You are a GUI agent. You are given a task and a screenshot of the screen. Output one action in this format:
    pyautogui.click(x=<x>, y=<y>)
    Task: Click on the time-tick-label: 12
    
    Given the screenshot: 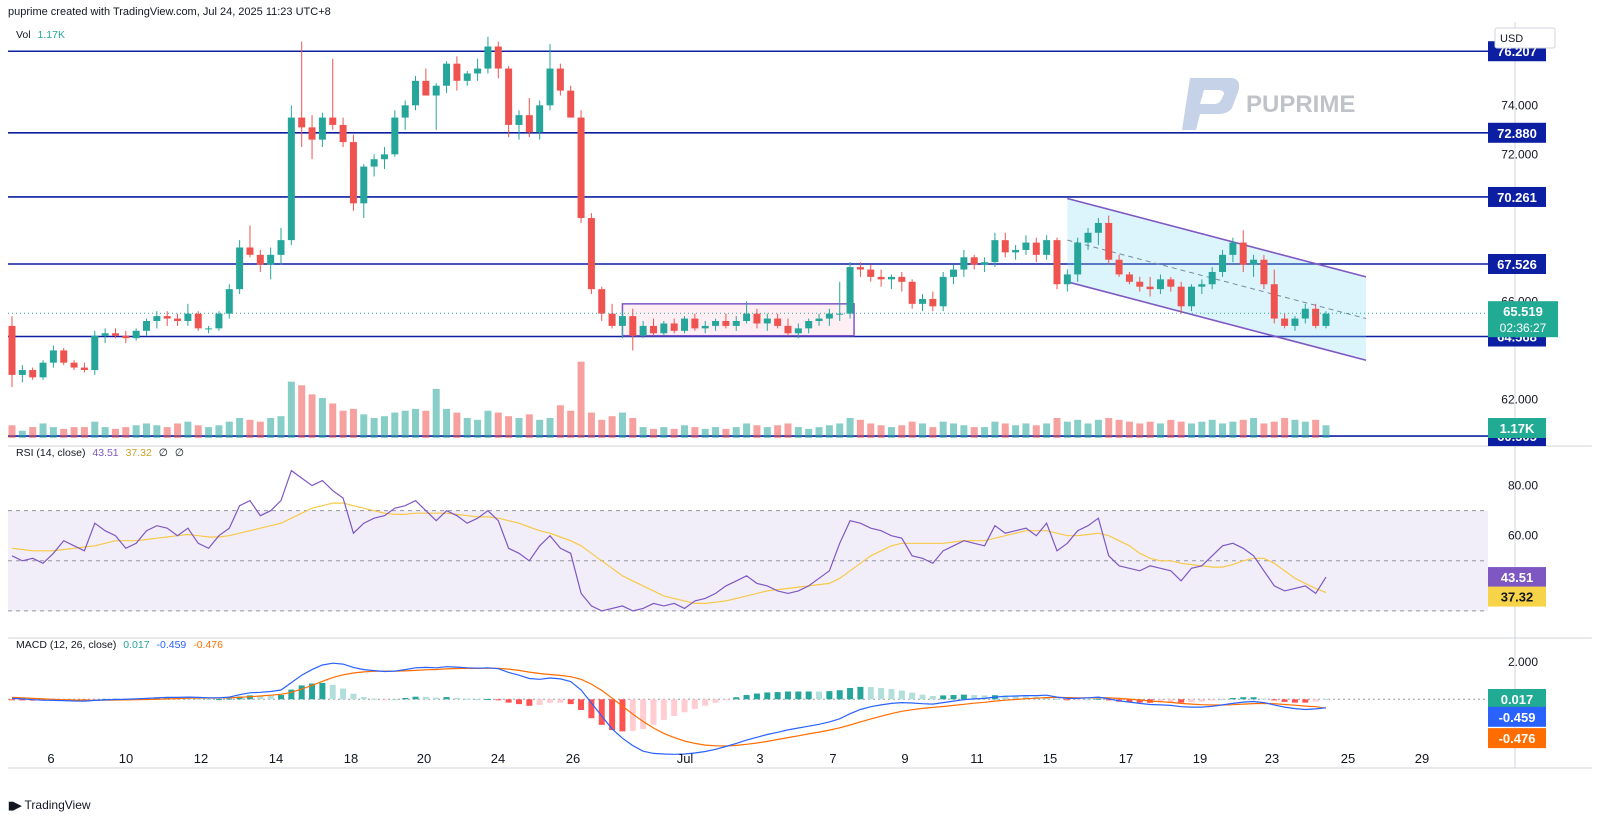 What is the action you would take?
    pyautogui.click(x=201, y=758)
    